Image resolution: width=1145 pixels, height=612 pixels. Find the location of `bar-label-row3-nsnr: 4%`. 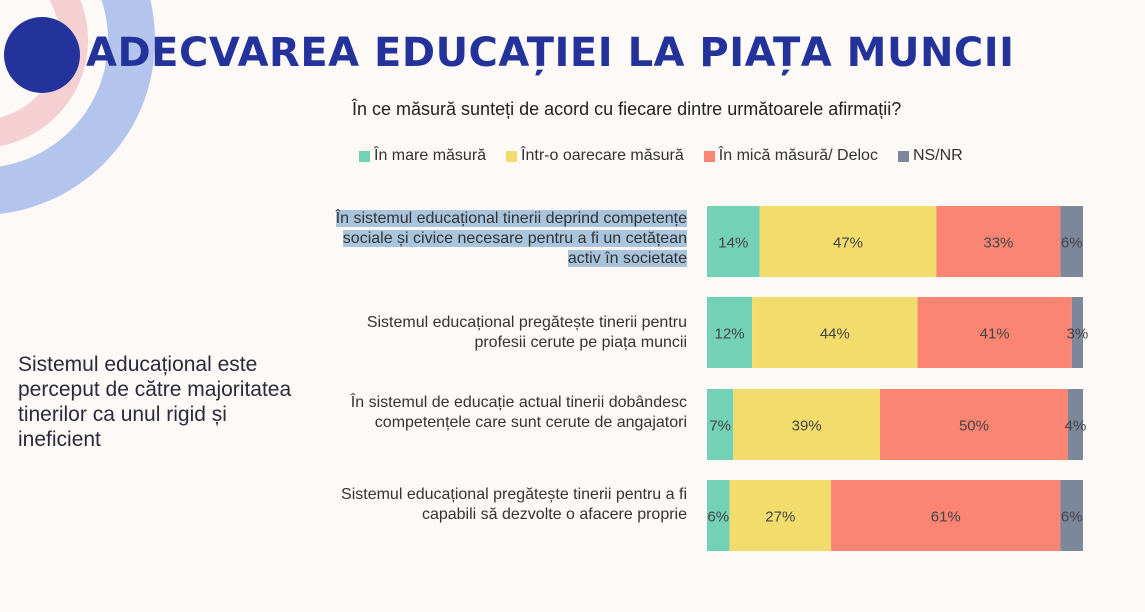

bar-label-row3-nsnr: 4% is located at coordinates (1076, 426).